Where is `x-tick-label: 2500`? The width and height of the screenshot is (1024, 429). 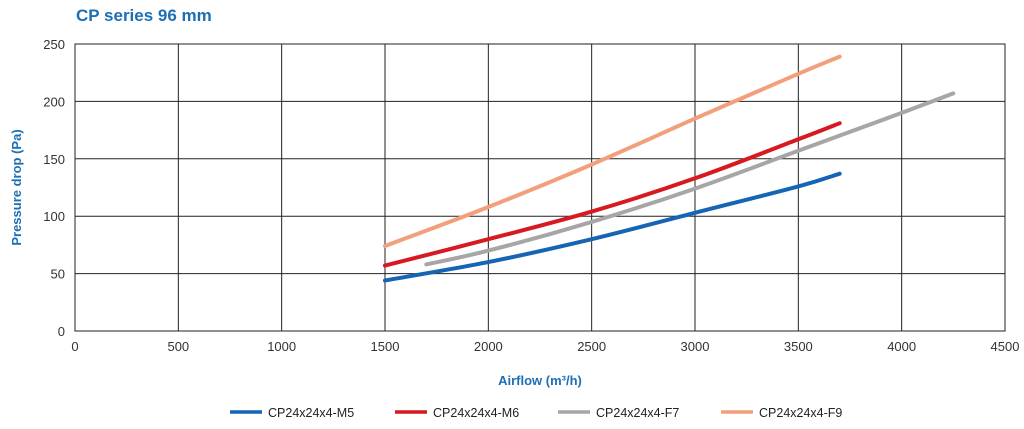
x-tick-label: 2500 is located at coordinates (591, 346).